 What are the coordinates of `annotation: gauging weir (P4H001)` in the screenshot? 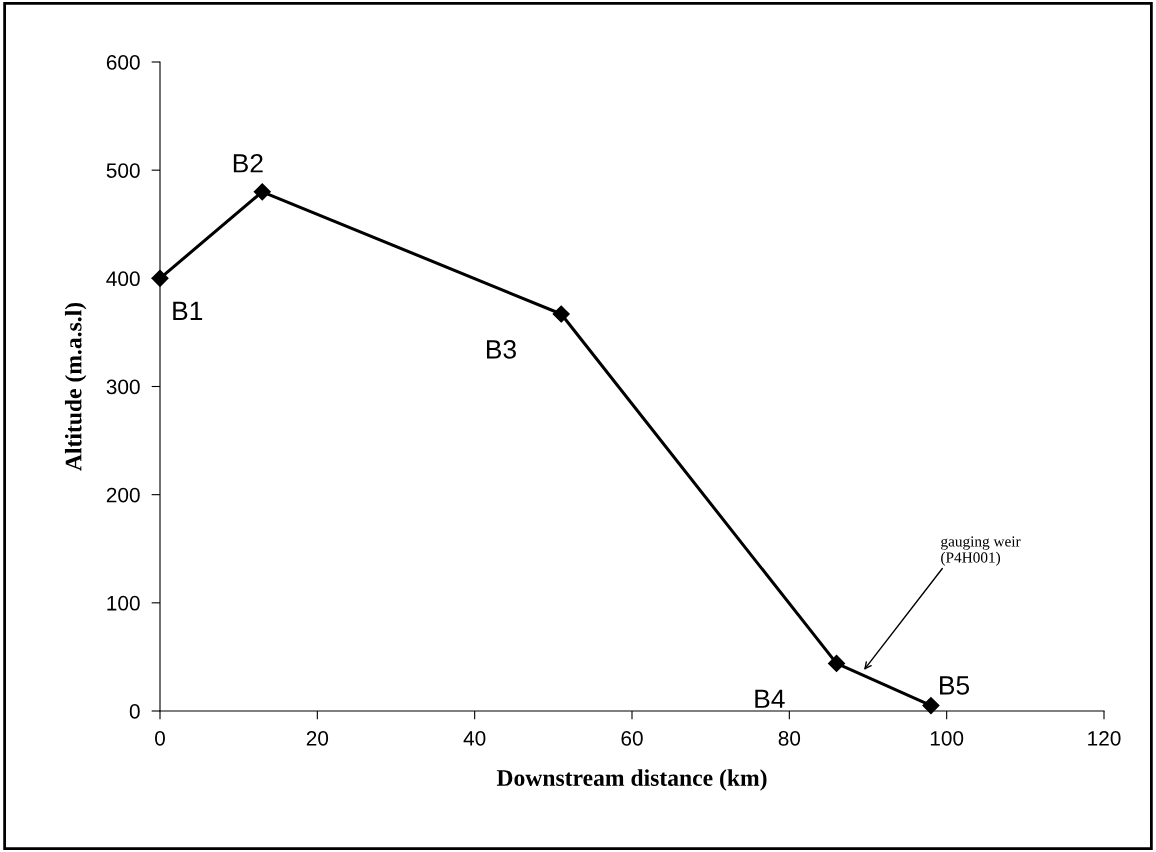 It's located at (981, 551).